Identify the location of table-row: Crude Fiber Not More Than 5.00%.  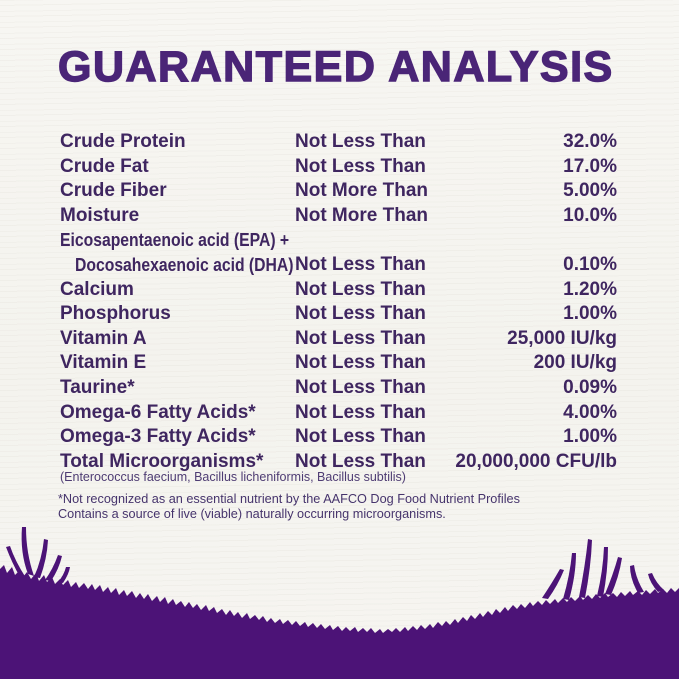
(338, 192).